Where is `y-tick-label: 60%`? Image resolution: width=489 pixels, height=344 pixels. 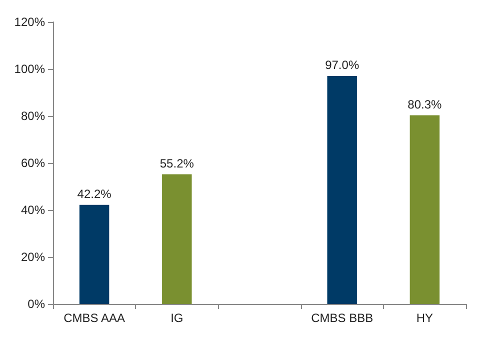
y-tick-label: 60% is located at coordinates (33, 163).